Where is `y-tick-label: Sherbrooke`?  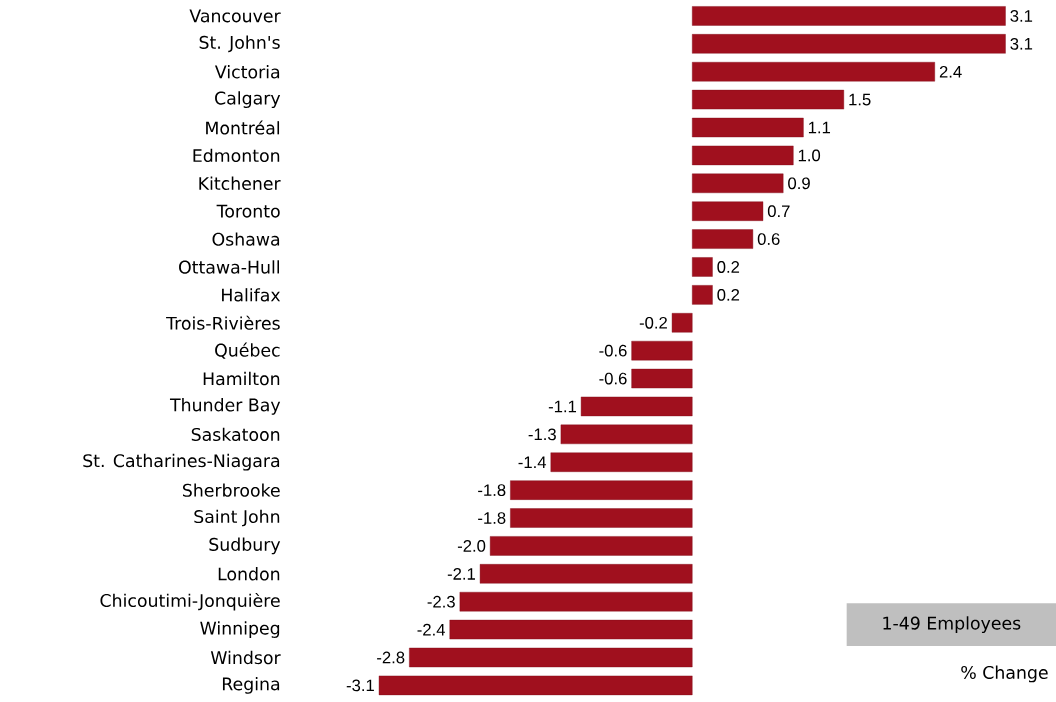
y-tick-label: Sherbrooke is located at coordinates (231, 490).